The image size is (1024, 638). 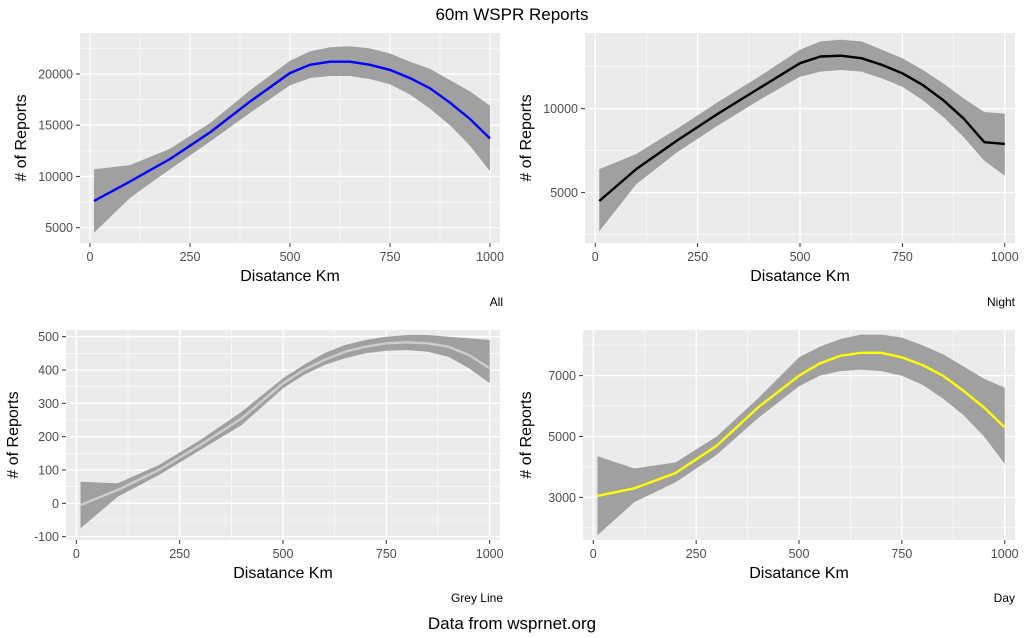 What do you see at coordinates (46, 537) in the screenshot?
I see `y-tick-label: -100` at bounding box center [46, 537].